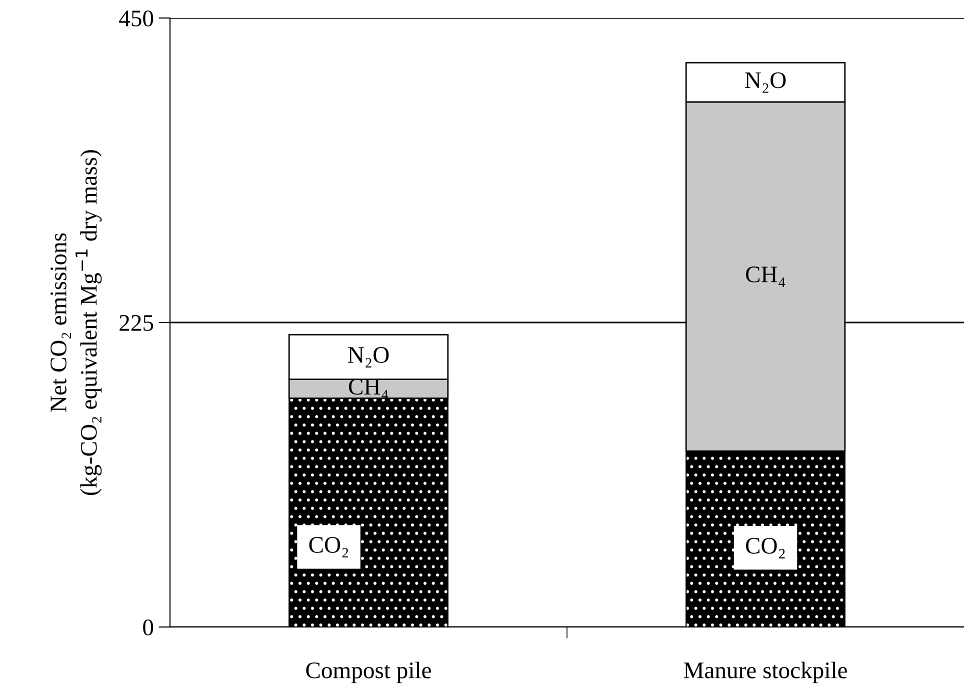 This screenshot has height=694, width=964. What do you see at coordinates (148, 627) in the screenshot?
I see `y-tick-label: 0` at bounding box center [148, 627].